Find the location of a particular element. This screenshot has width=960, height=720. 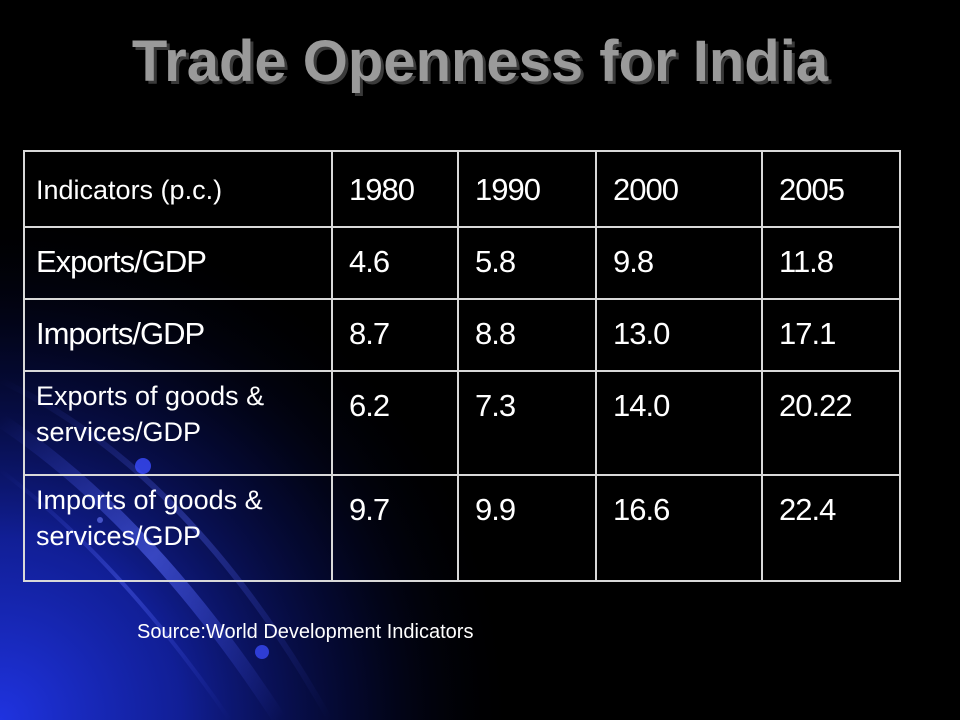

table-header-row: Indicators (p.c.) 1980 1990 2000 2005 is located at coordinates (462, 189).